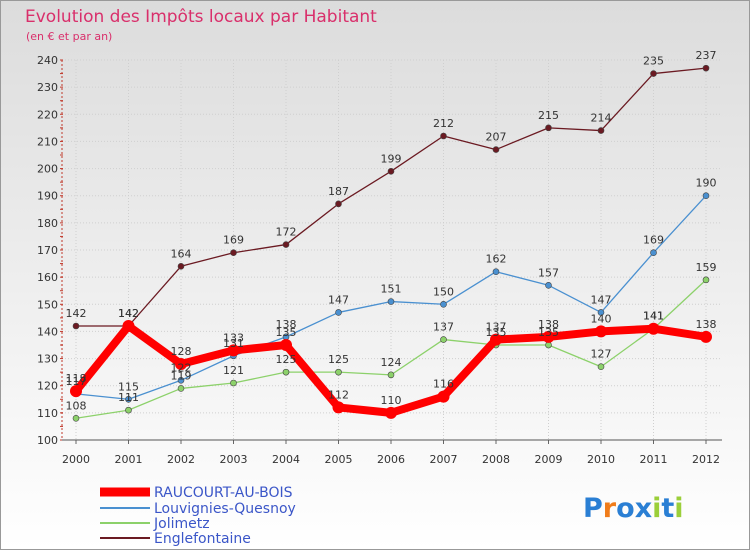 Image resolution: width=750 pixels, height=550 pixels. Describe the element at coordinates (202, 539) in the screenshot. I see `legend-label: Englefontaine` at that location.